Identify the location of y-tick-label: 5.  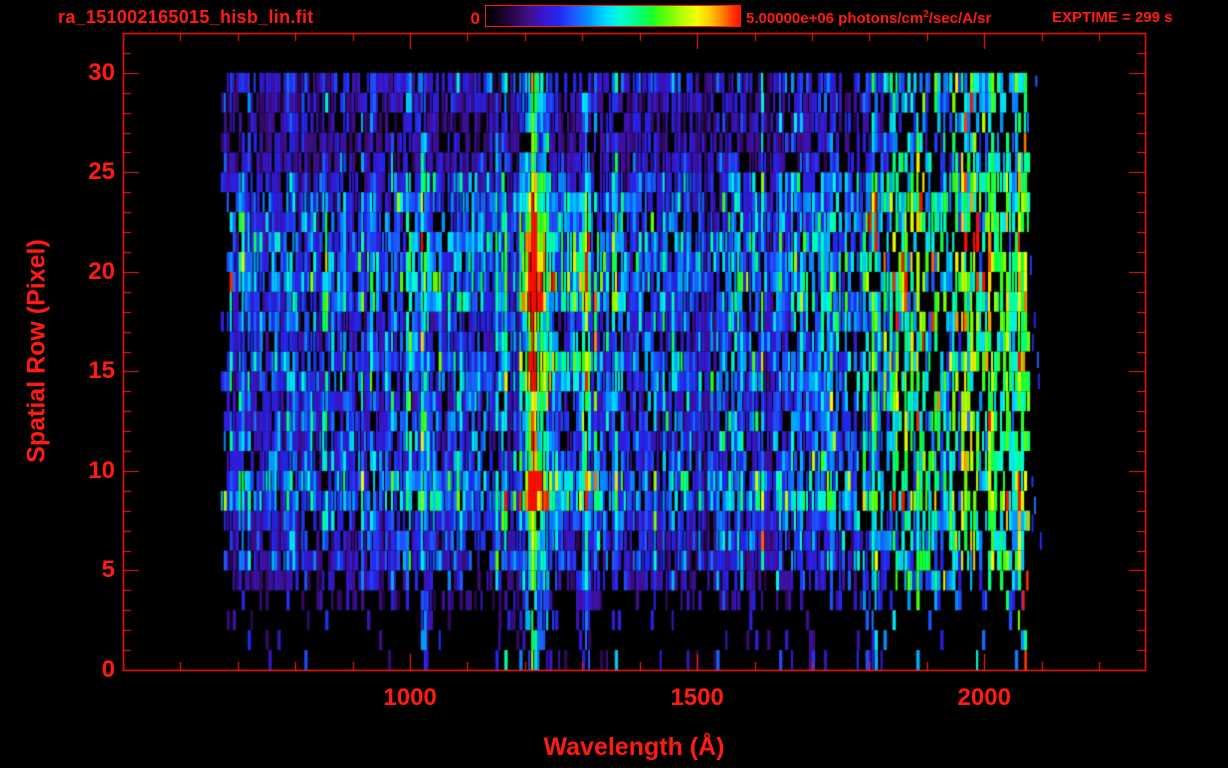
(108, 570).